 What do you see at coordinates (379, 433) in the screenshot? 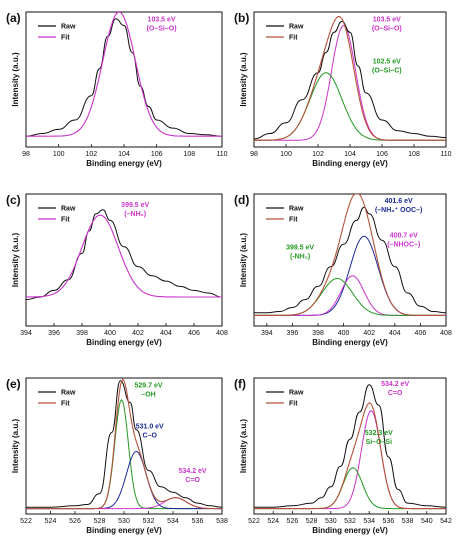
I see `peak-annotation: 532.3 eV` at bounding box center [379, 433].